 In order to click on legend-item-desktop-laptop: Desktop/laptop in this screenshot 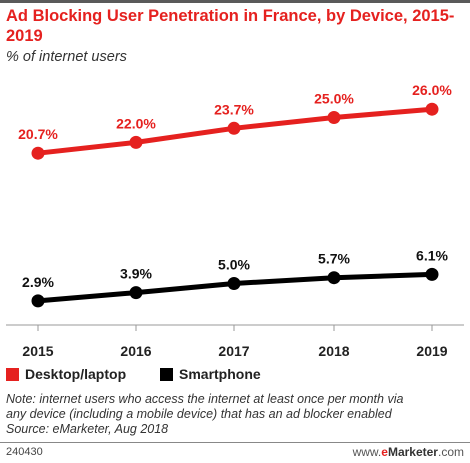, I will do `click(66, 374)`.